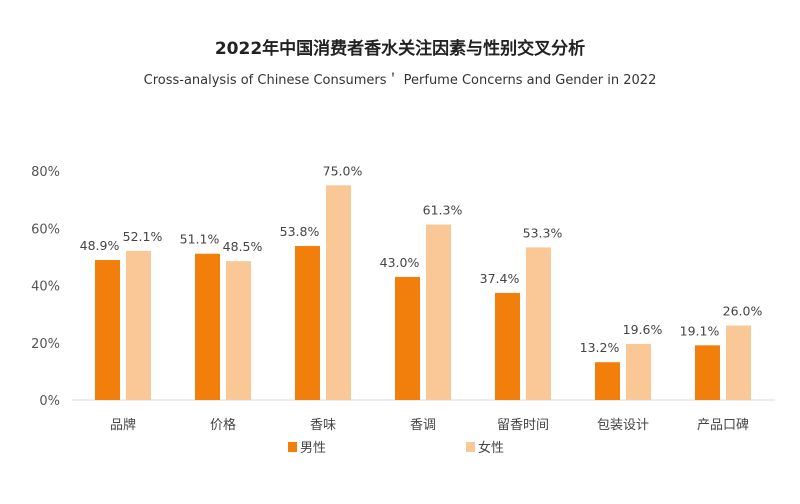  I want to click on y-tick-label: 40%, so click(45, 287).